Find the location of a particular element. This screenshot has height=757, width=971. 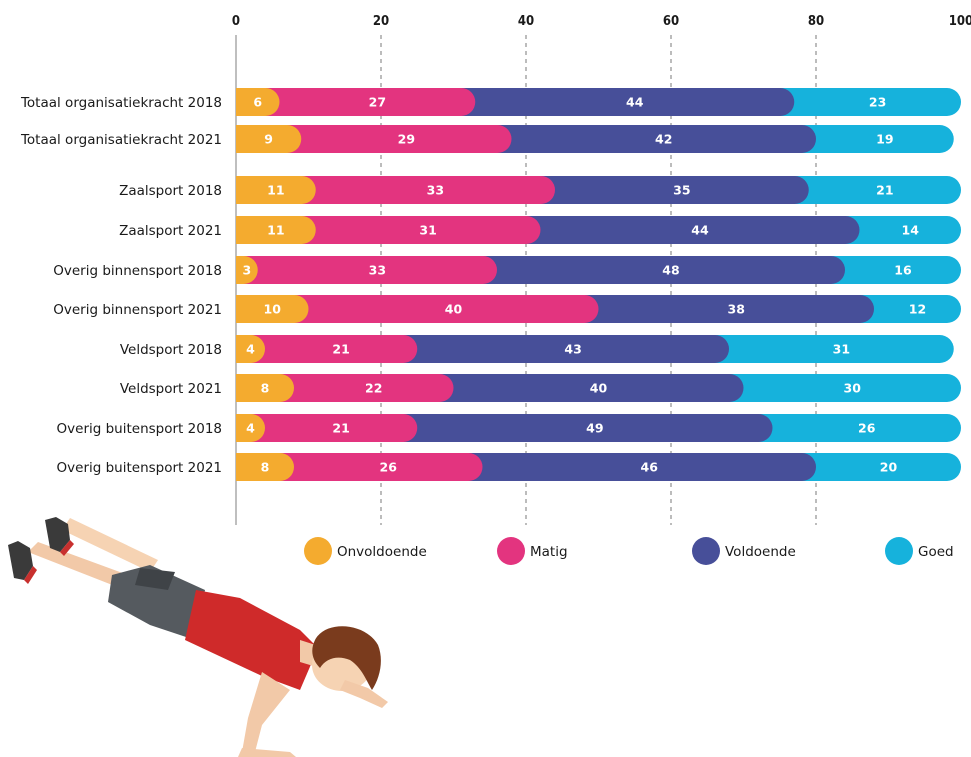

category-label: Overig binnensport 2021 is located at coordinates (137, 310).